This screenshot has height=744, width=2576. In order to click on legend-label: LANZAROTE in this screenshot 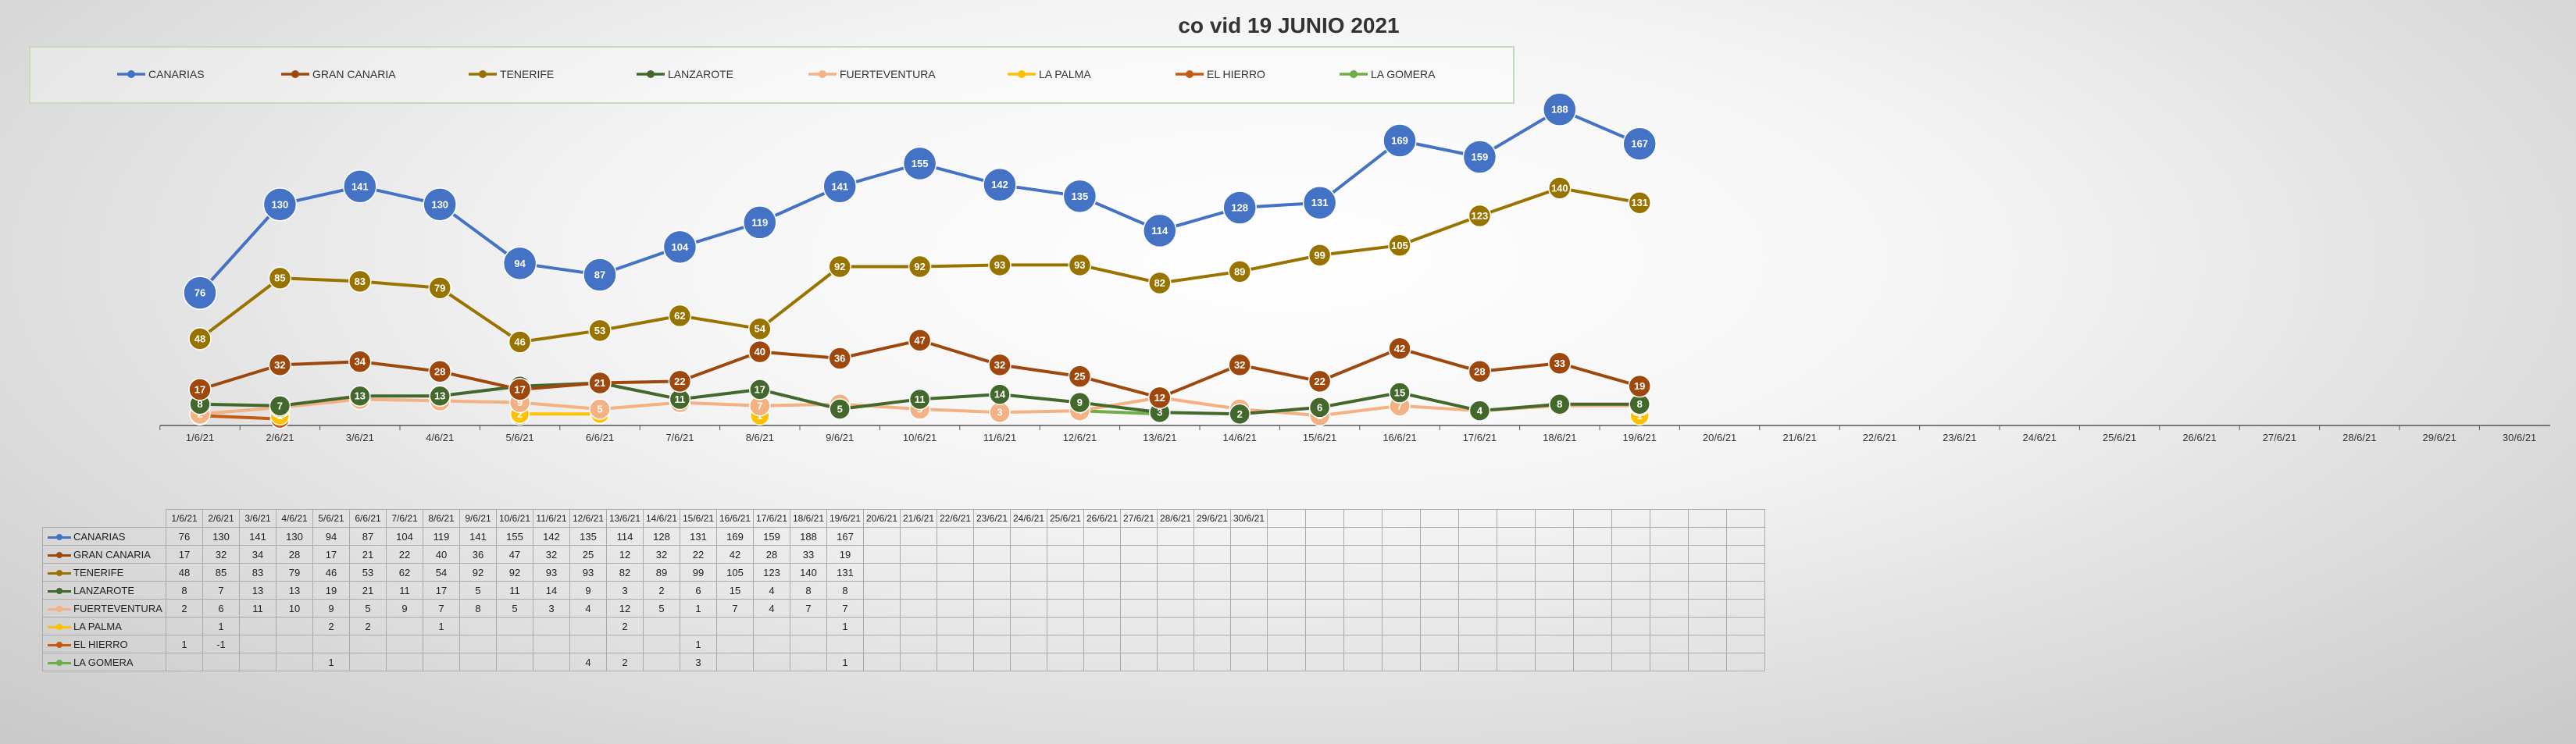, I will do `click(700, 74)`.